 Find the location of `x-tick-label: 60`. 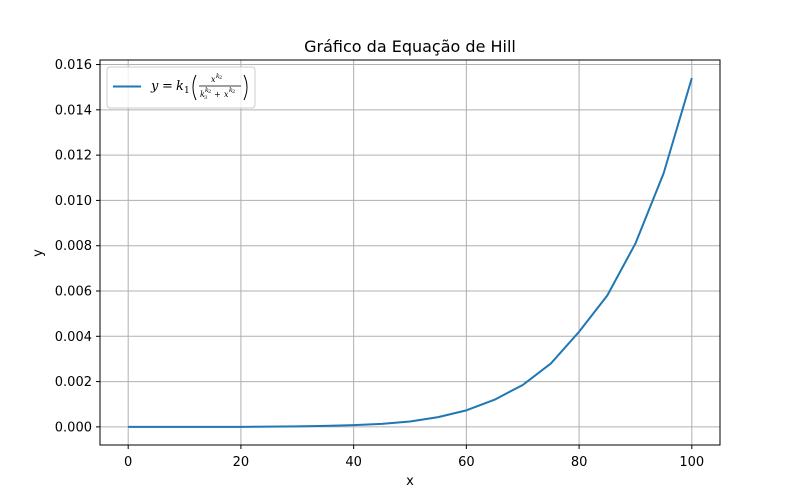

x-tick-label: 60 is located at coordinates (466, 462).